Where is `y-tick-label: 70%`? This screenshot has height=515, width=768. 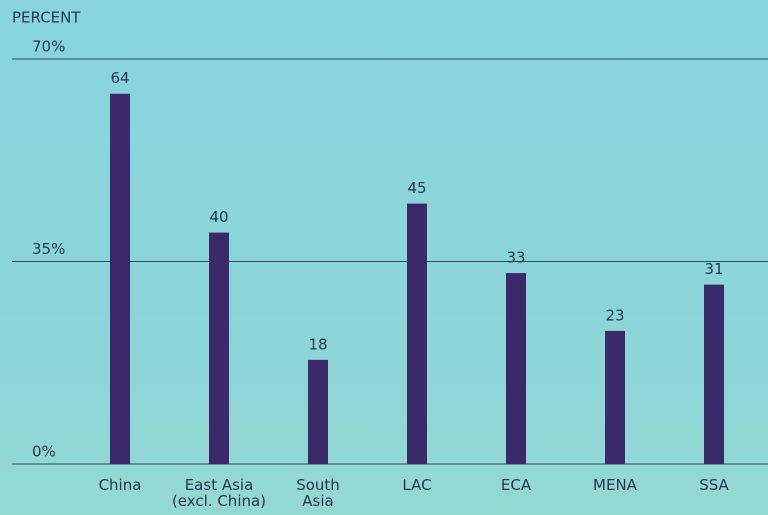
y-tick-label: 70% is located at coordinates (48, 47).